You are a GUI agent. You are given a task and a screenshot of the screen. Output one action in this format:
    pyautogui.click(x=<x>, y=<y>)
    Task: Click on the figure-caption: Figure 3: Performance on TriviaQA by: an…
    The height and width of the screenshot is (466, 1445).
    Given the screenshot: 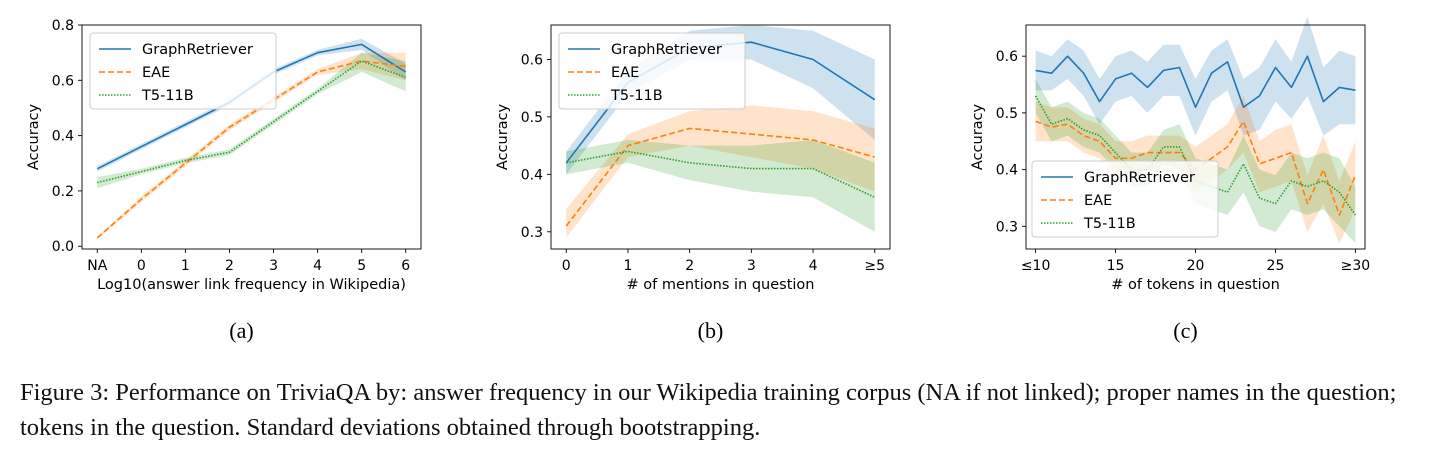 What is the action you would take?
    pyautogui.click(x=725, y=410)
    